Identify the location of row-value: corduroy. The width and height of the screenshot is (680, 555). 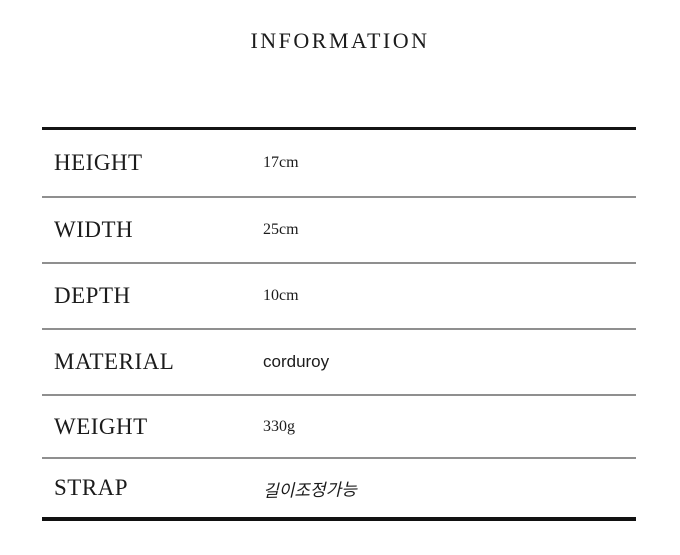
(296, 361).